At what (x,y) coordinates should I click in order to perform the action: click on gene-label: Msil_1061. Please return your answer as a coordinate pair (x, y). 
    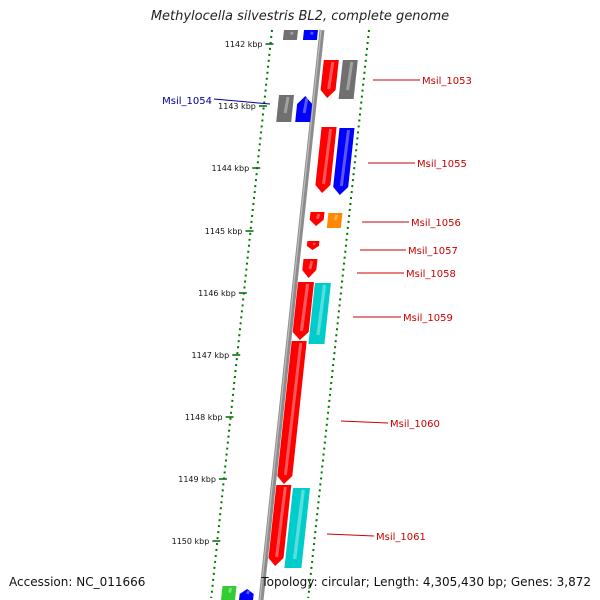
    Looking at the image, I should click on (401, 537).